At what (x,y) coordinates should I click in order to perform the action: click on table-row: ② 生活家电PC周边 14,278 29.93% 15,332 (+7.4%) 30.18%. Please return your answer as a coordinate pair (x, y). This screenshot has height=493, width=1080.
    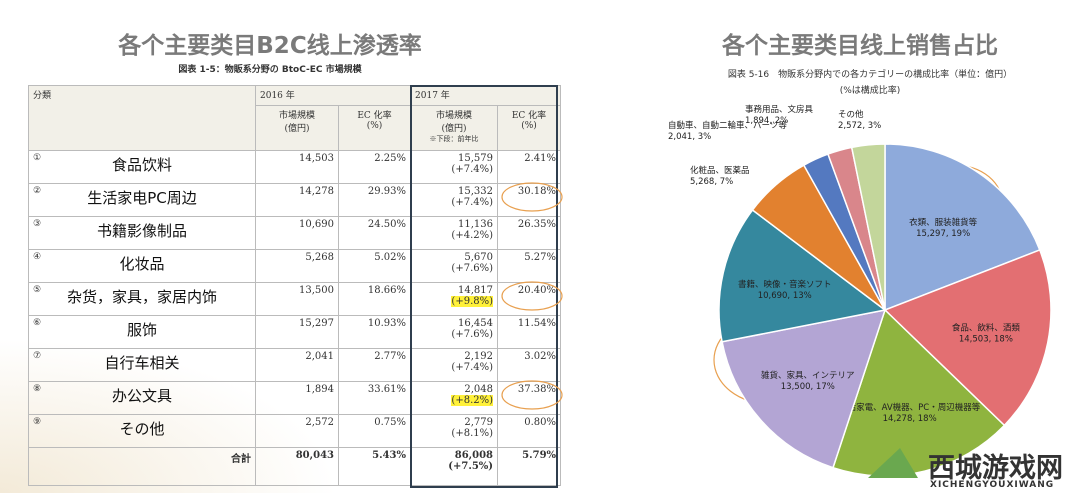
    Looking at the image, I should click on (295, 200).